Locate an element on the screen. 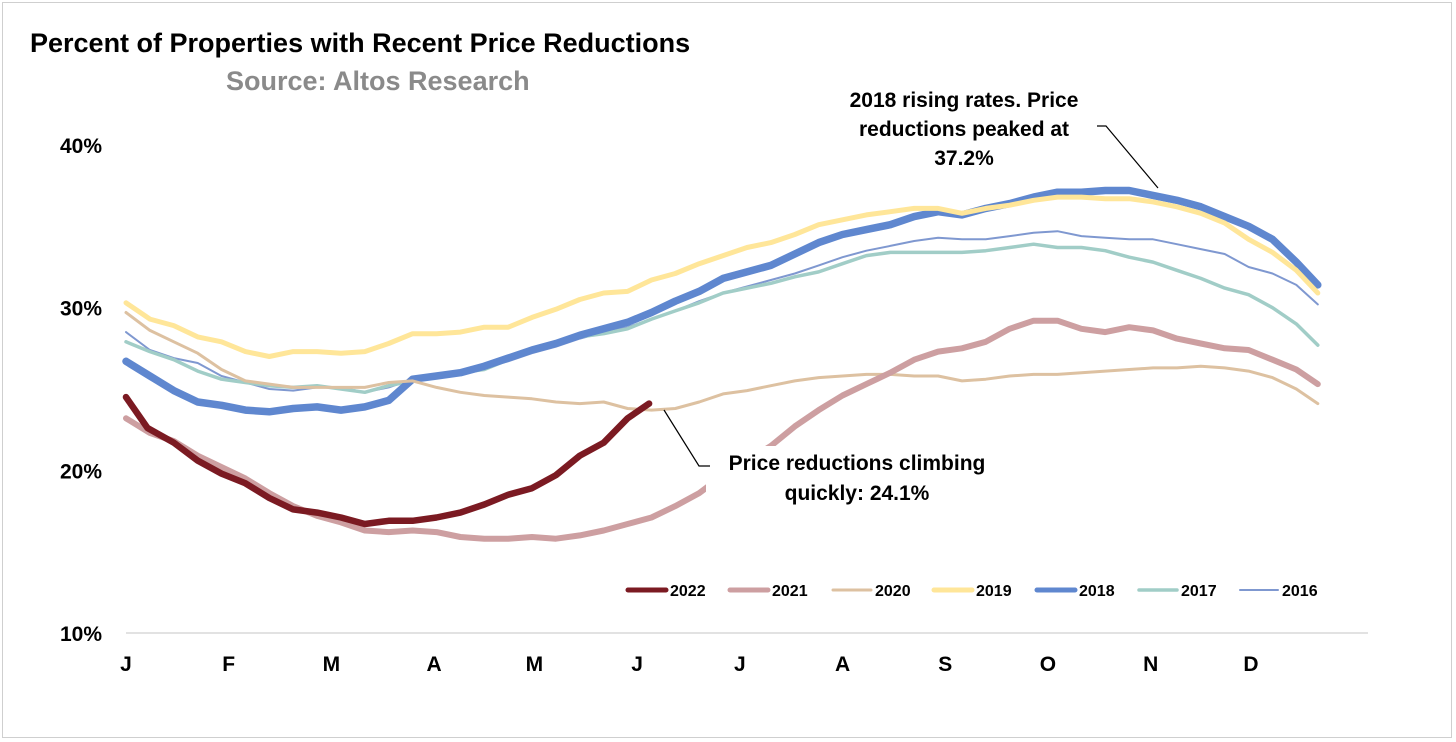 This screenshot has width=1456, height=742. y-tick-label: 30% is located at coordinates (81, 309).